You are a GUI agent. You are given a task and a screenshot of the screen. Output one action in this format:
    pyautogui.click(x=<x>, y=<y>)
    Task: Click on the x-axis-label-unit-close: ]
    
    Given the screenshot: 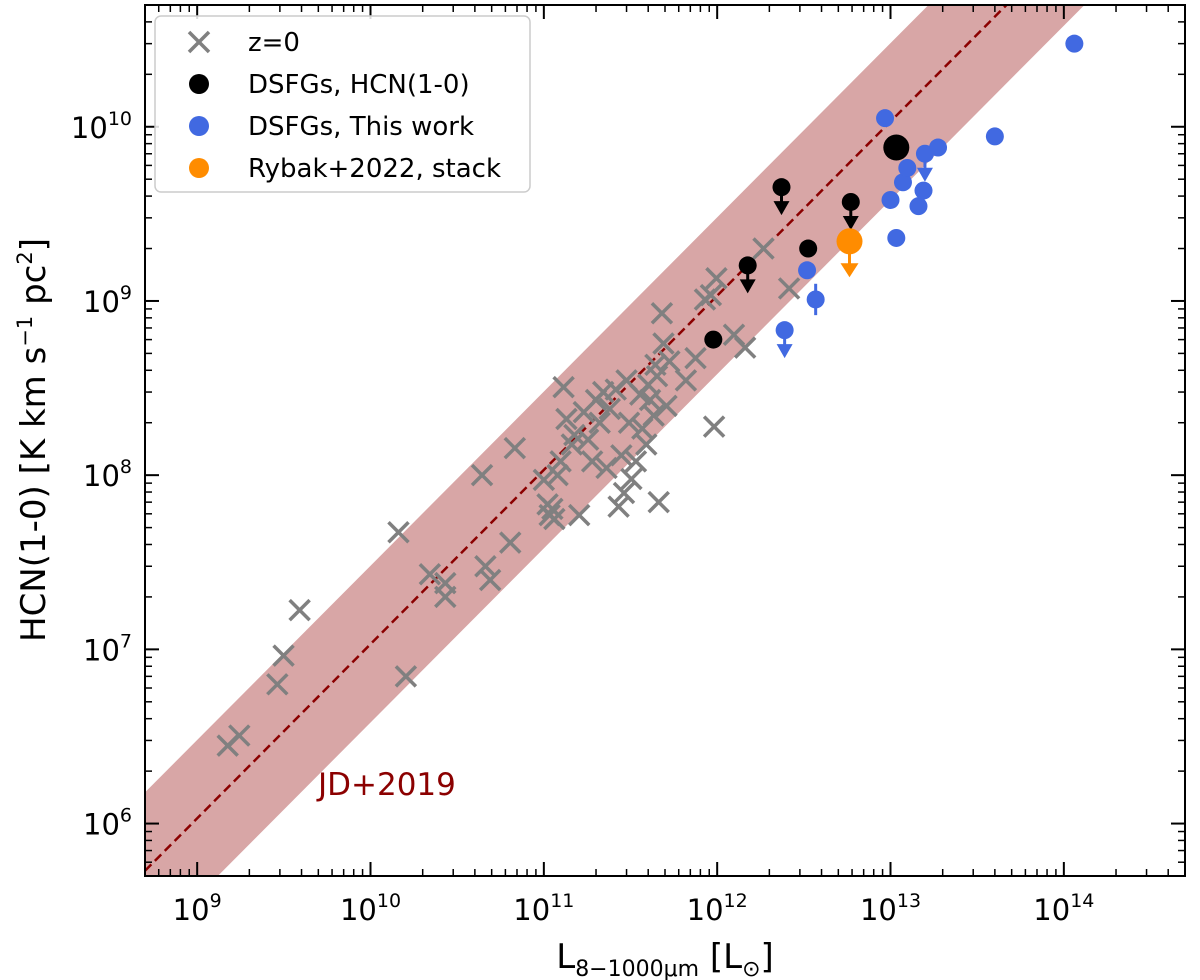 What is the action you would take?
    pyautogui.click(x=767, y=957)
    